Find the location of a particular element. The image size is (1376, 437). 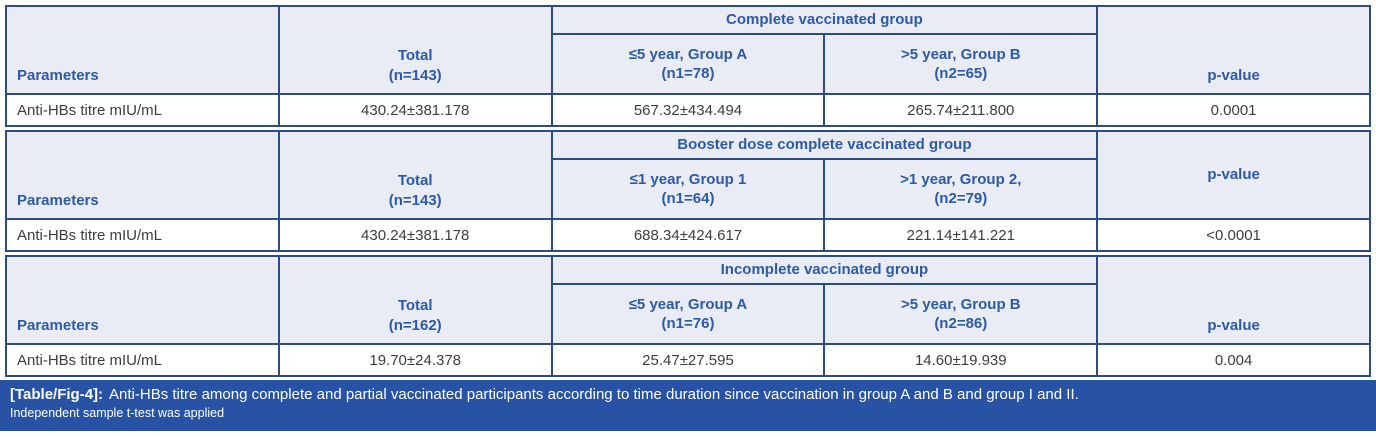

subgroup-b-header: >5 year, Group B (n2=65) is located at coordinates (961, 64).